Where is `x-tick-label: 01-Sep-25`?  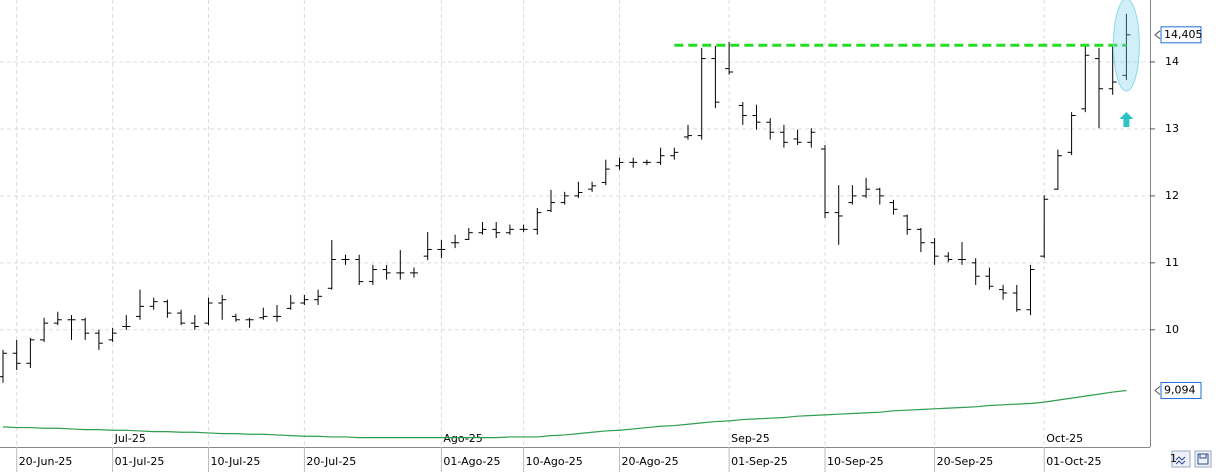
x-tick-label: 01-Sep-25 is located at coordinates (759, 461).